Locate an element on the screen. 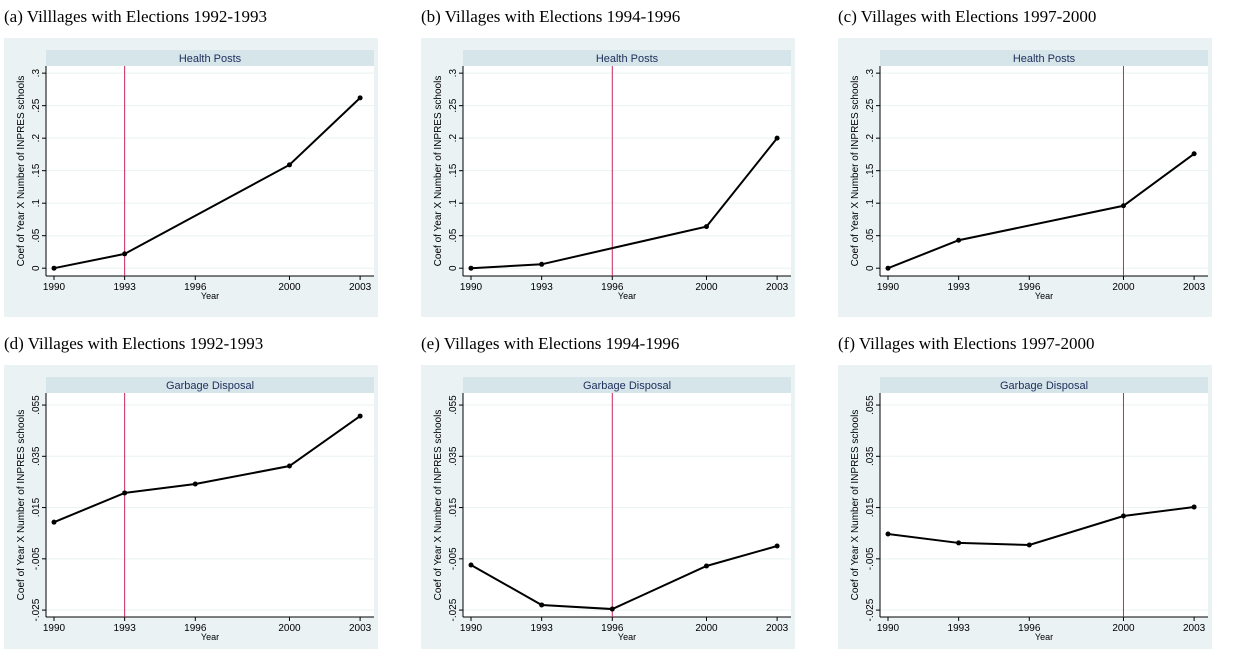 The width and height of the screenshot is (1237, 657). caption: (b) Villages with Elections 1994-1996 is located at coordinates (550, 16).